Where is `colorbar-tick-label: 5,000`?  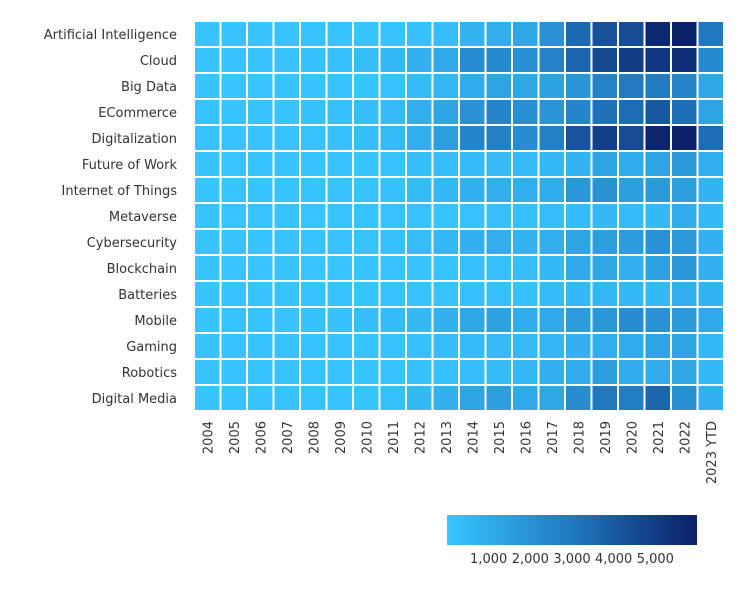
colorbar-tick-label: 5,000 is located at coordinates (655, 559).